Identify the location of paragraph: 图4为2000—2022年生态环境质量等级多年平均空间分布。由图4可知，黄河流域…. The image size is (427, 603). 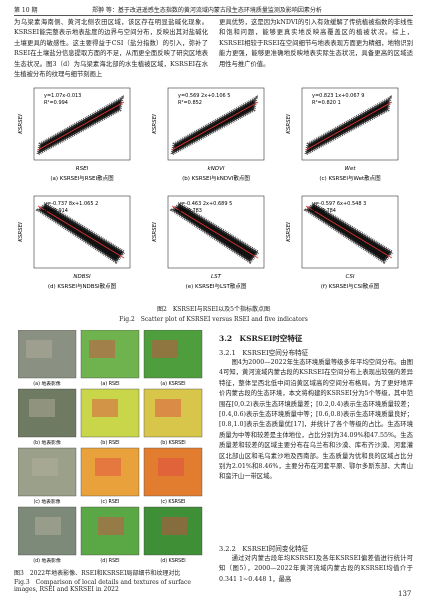
(316, 420).